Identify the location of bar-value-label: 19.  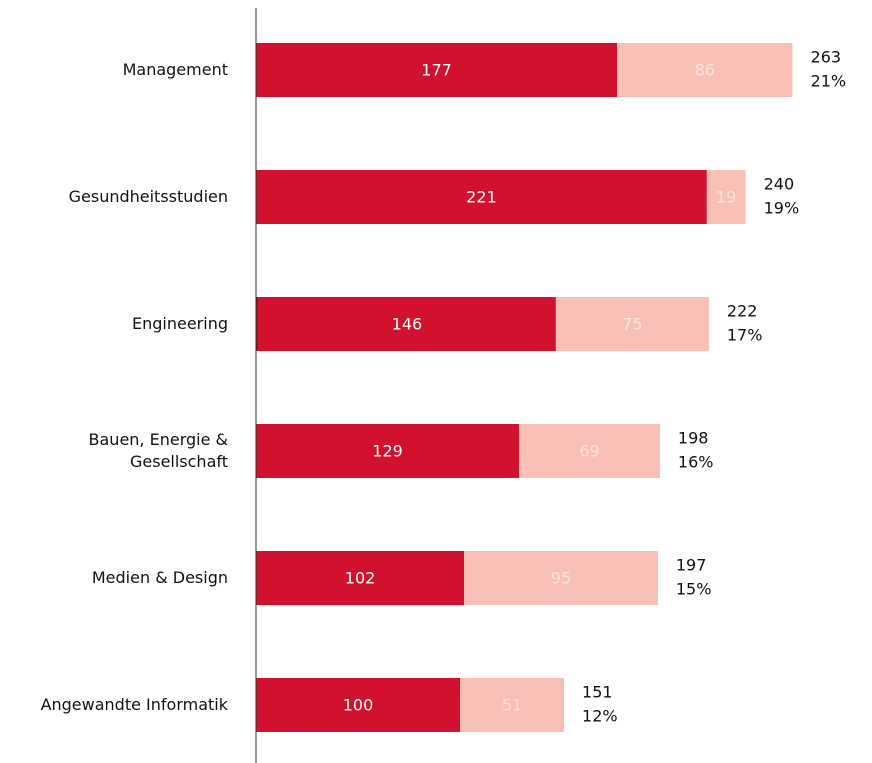
(726, 197).